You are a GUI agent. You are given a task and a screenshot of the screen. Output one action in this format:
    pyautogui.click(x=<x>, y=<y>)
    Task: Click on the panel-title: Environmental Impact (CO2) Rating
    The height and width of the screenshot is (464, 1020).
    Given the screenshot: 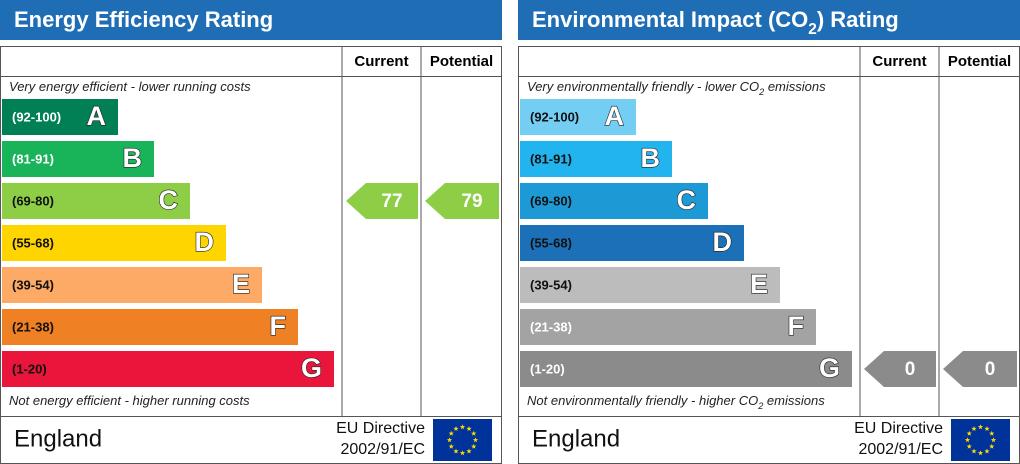 What is the action you would take?
    pyautogui.click(x=715, y=22)
    